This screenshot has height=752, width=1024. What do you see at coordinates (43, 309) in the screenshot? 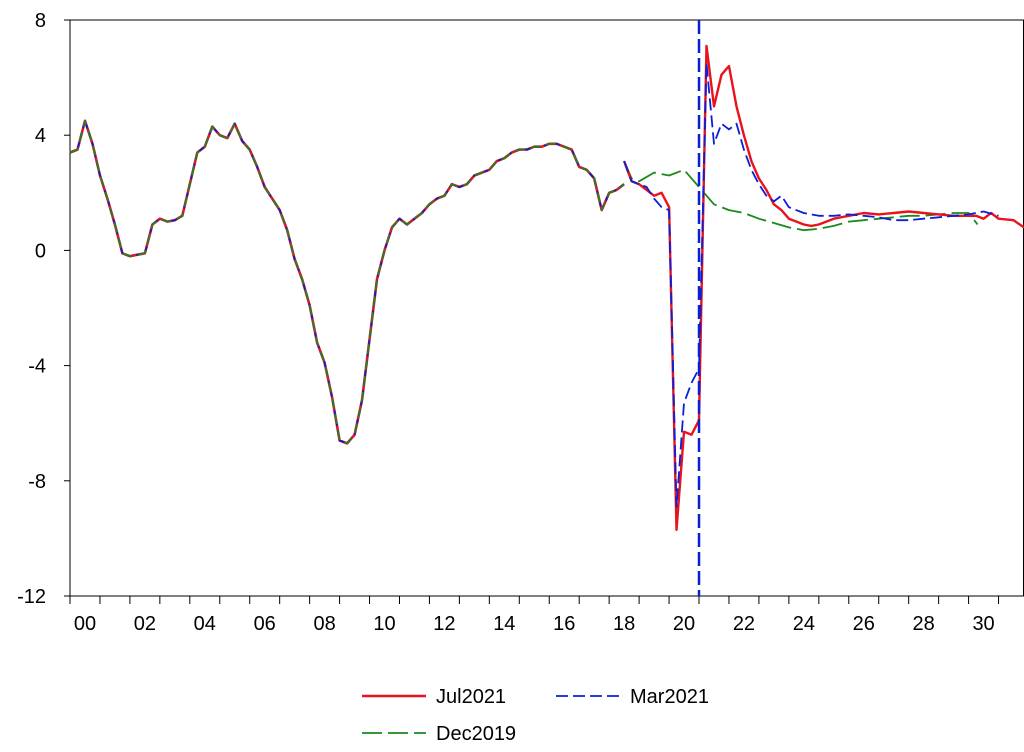
I see `y-axis-ticks: 8 4 0 -4 -8 -12` at bounding box center [43, 309].